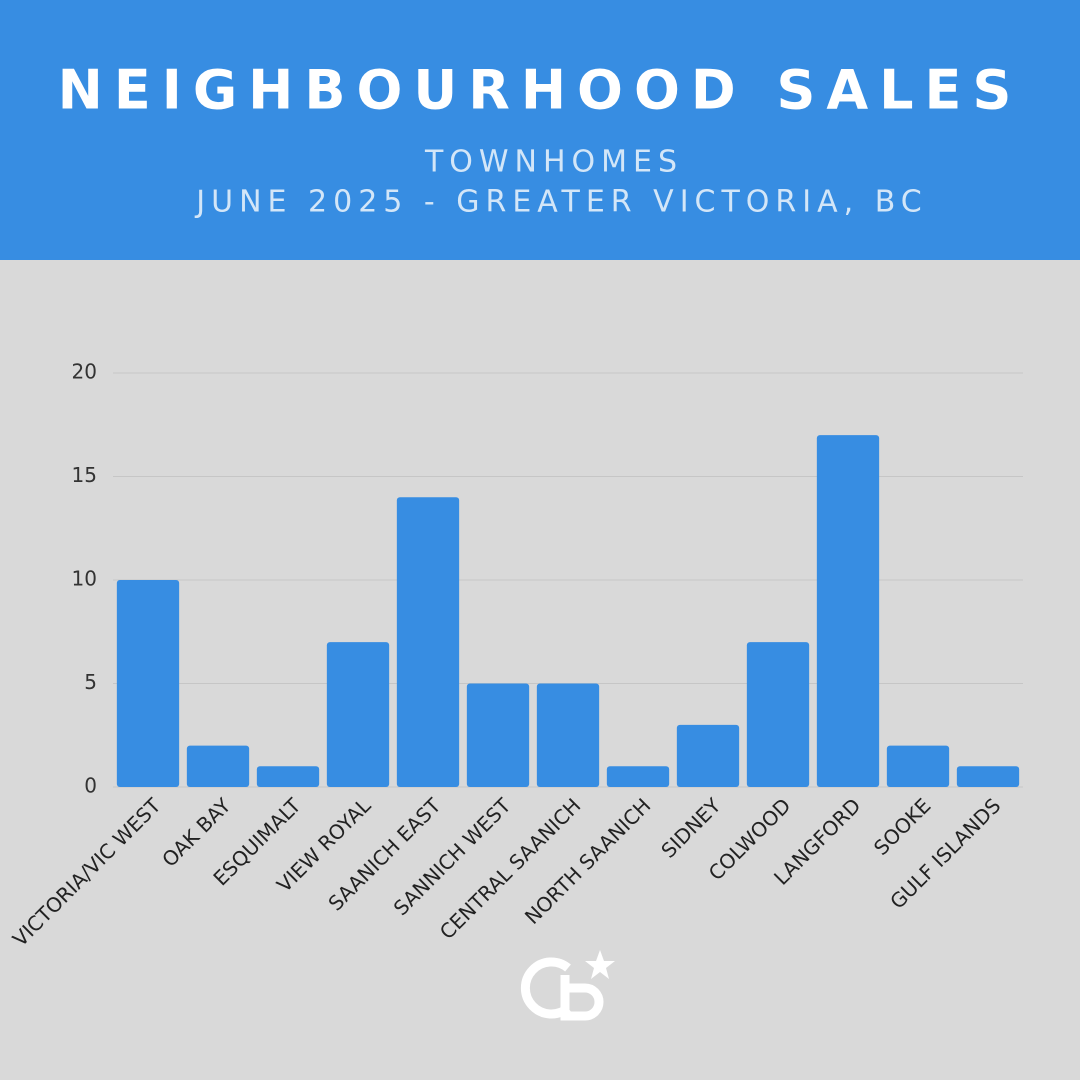 This screenshot has height=1080, width=1080. I want to click on chart-title: NEIGHBOURHOOD SALES, so click(540, 90).